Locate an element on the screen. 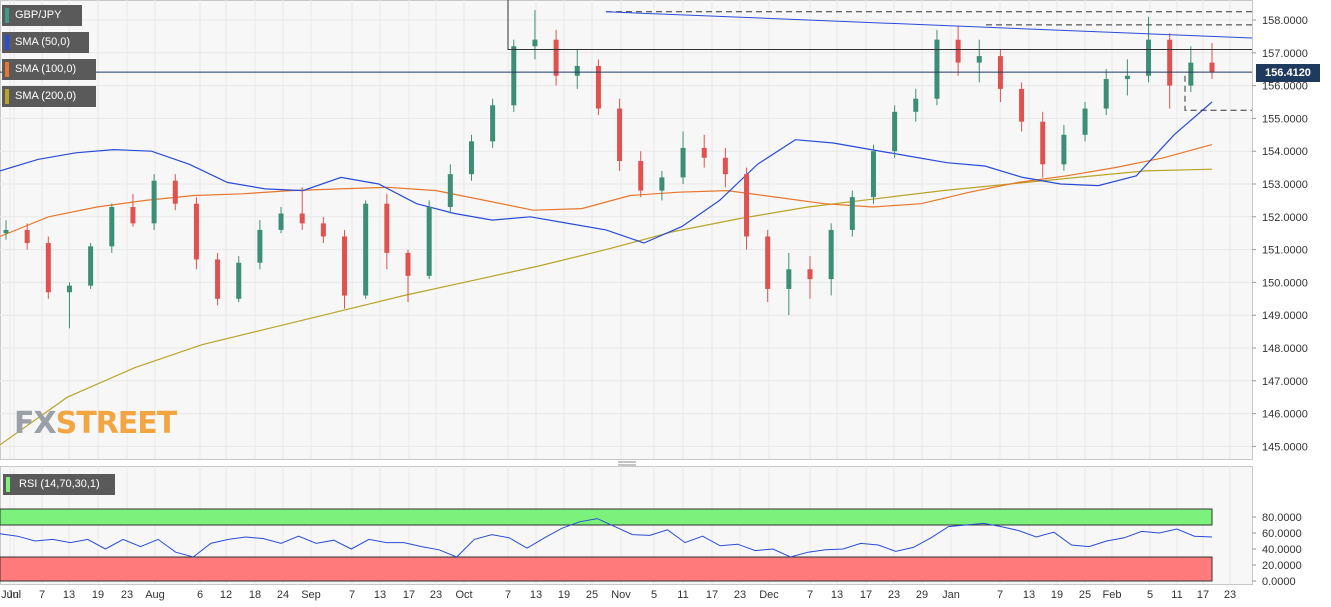  rsi-tick-label: 60.0000 is located at coordinates (1282, 534).